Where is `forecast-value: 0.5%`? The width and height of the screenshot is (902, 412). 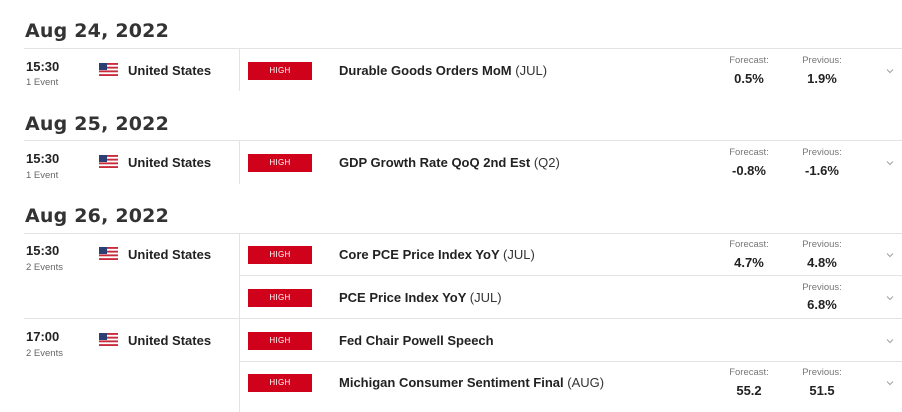
forecast-value: 0.5% is located at coordinates (749, 78).